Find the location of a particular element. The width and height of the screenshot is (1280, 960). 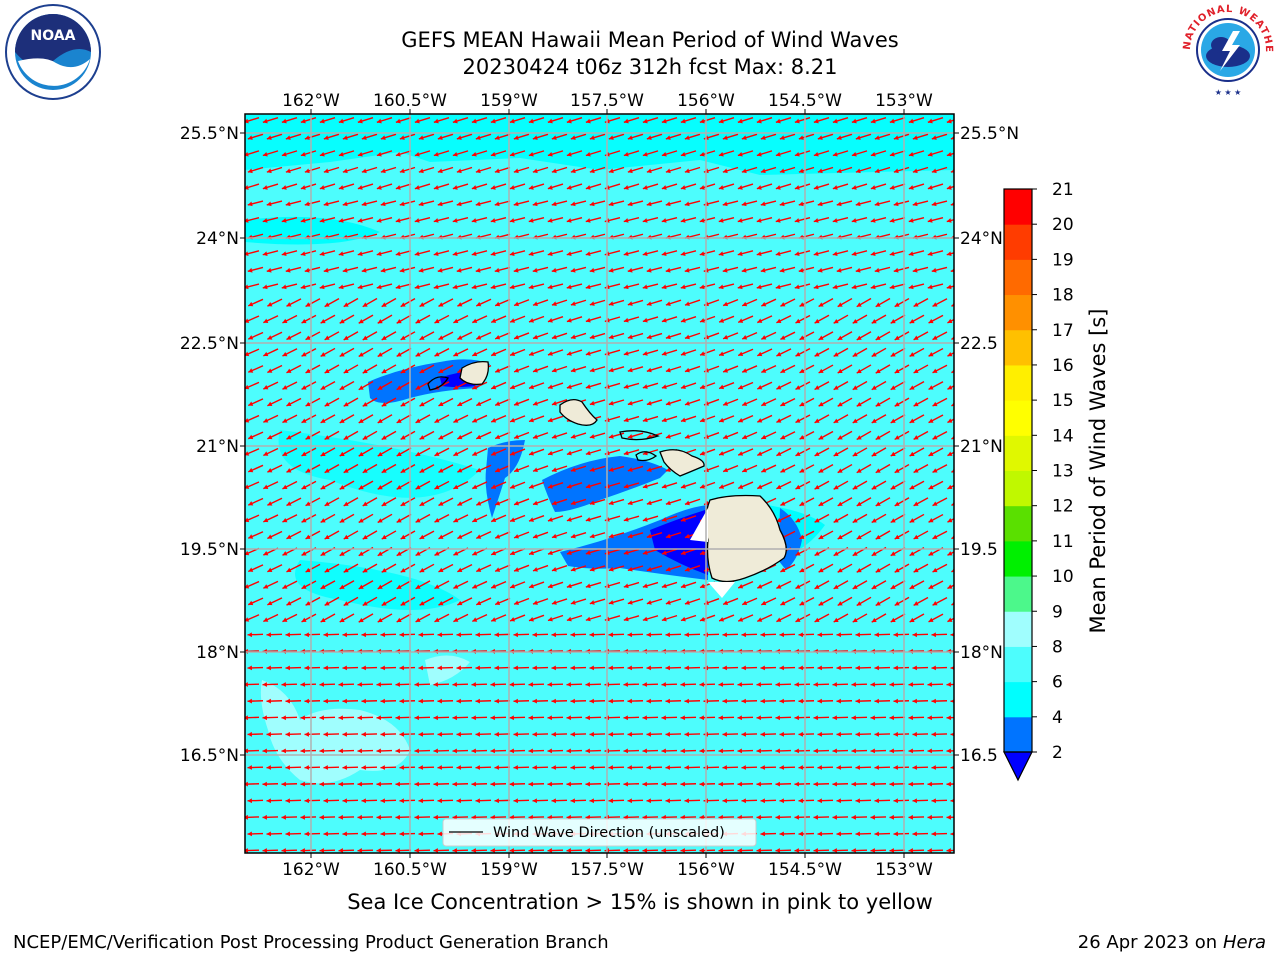

lon-label-bottom: 153°W is located at coordinates (904, 870).